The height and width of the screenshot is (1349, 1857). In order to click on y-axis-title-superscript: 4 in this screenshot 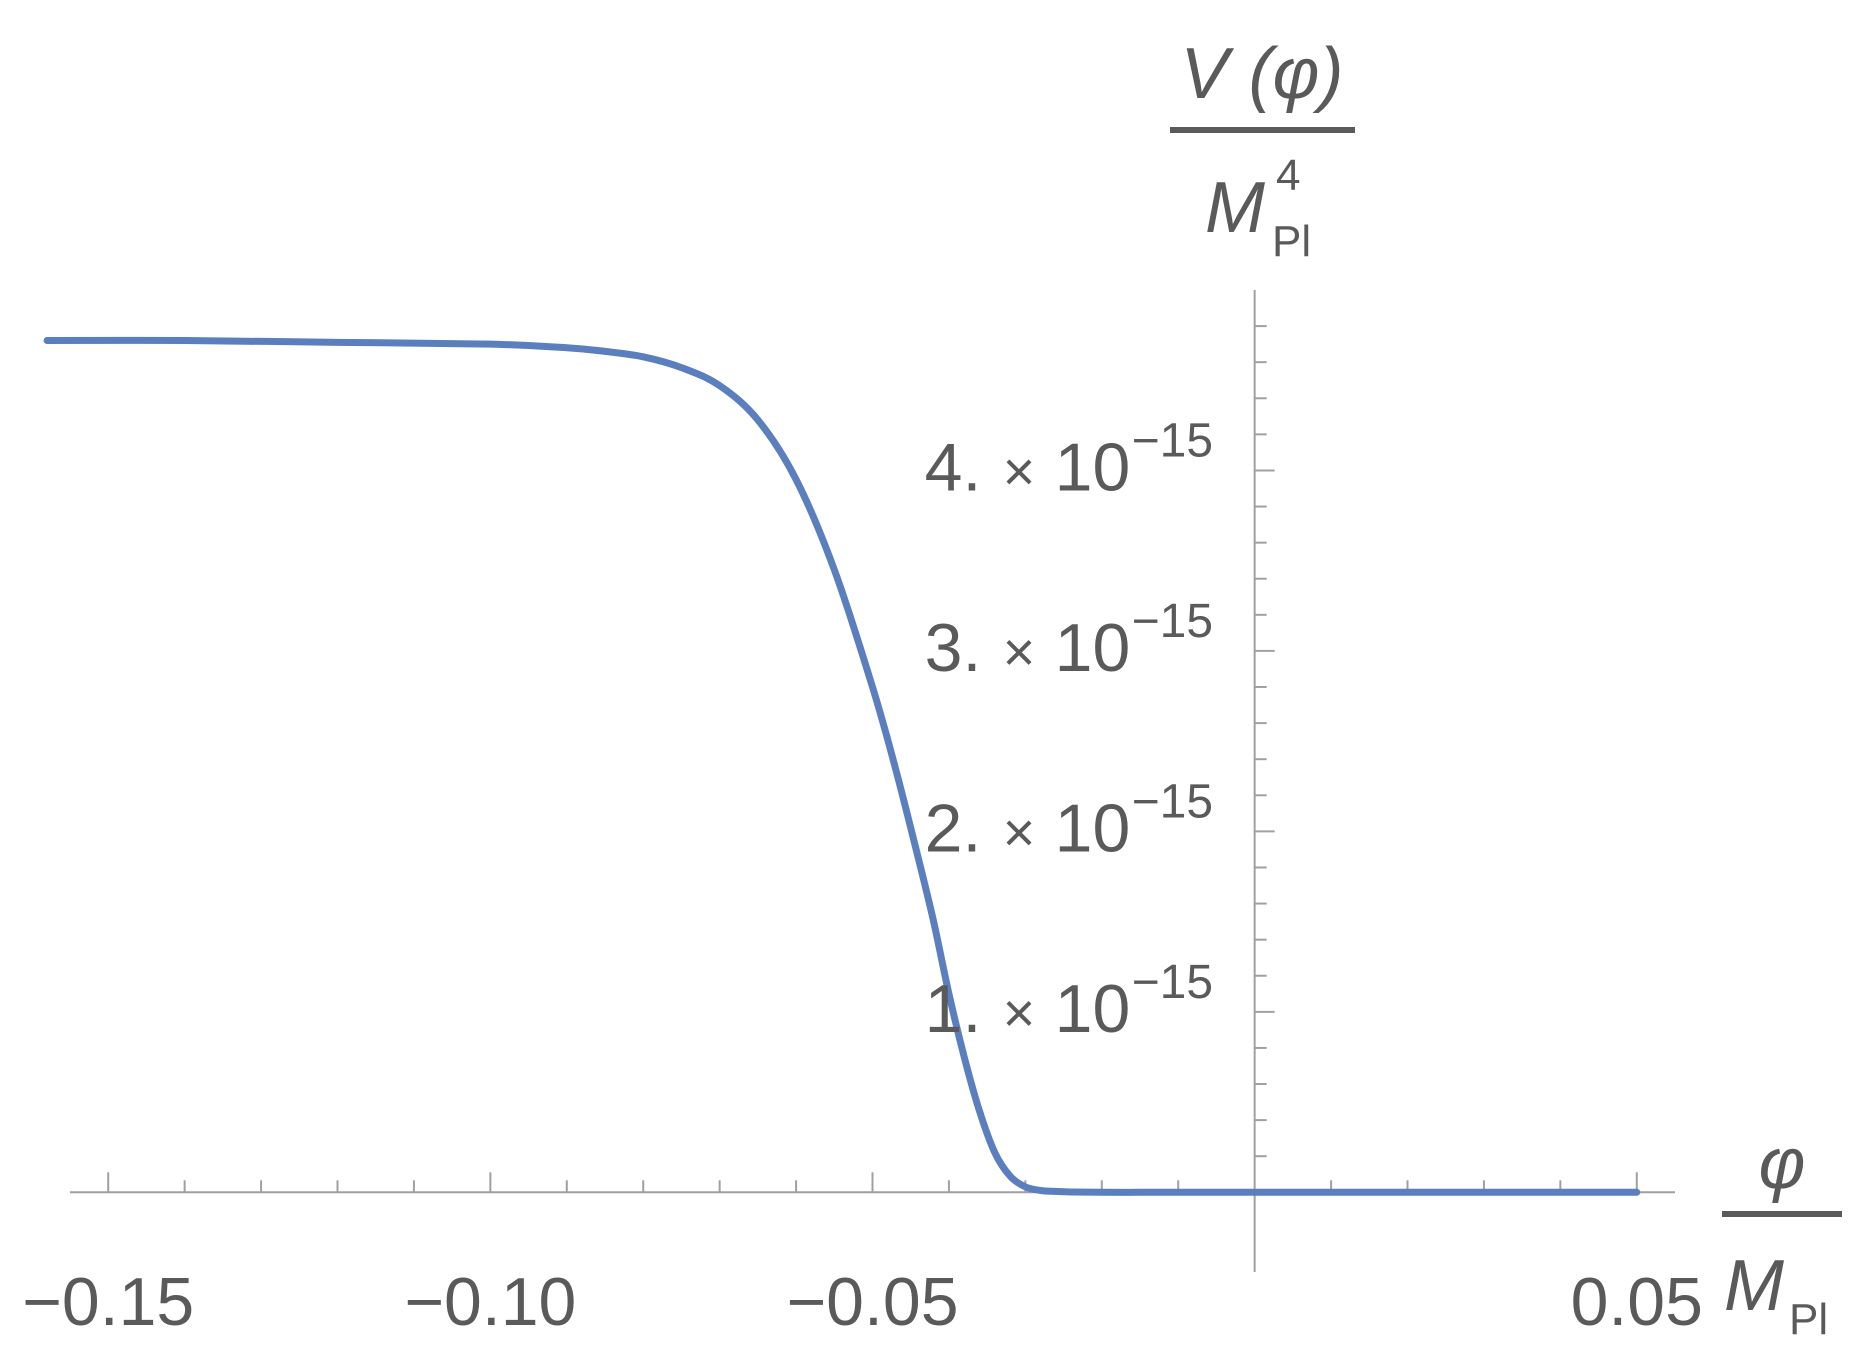, I will do `click(1288, 175)`.